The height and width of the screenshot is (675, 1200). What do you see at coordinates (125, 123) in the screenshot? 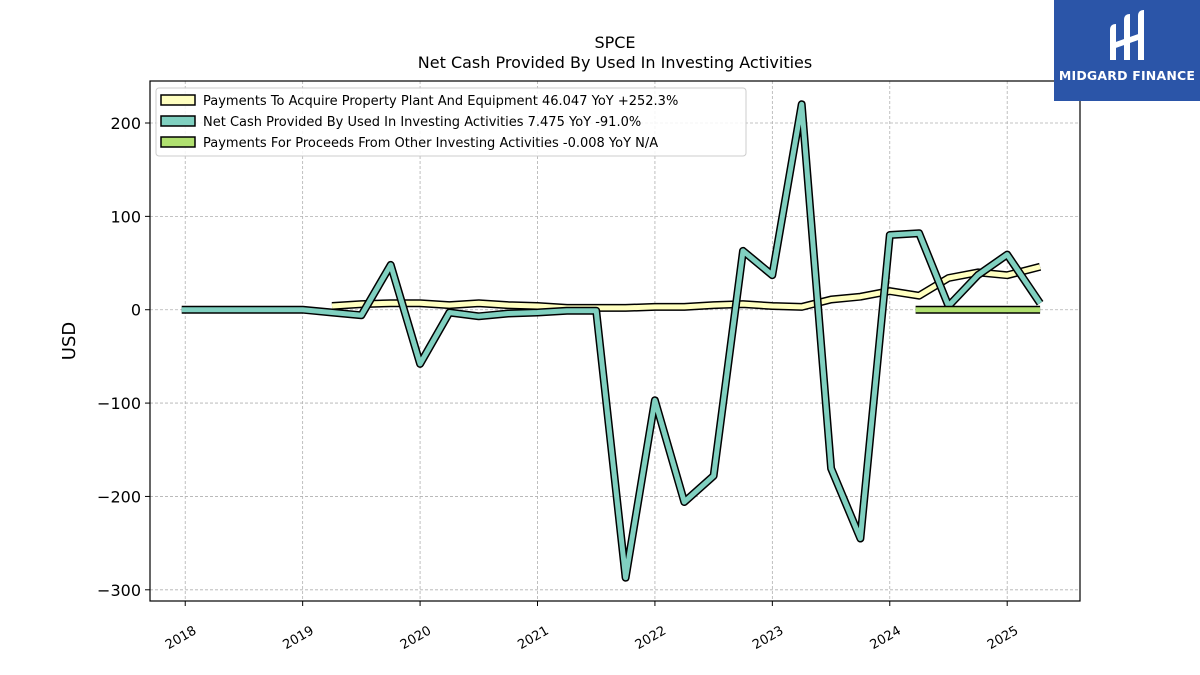
I see `y-tick-label: 200` at bounding box center [125, 123].